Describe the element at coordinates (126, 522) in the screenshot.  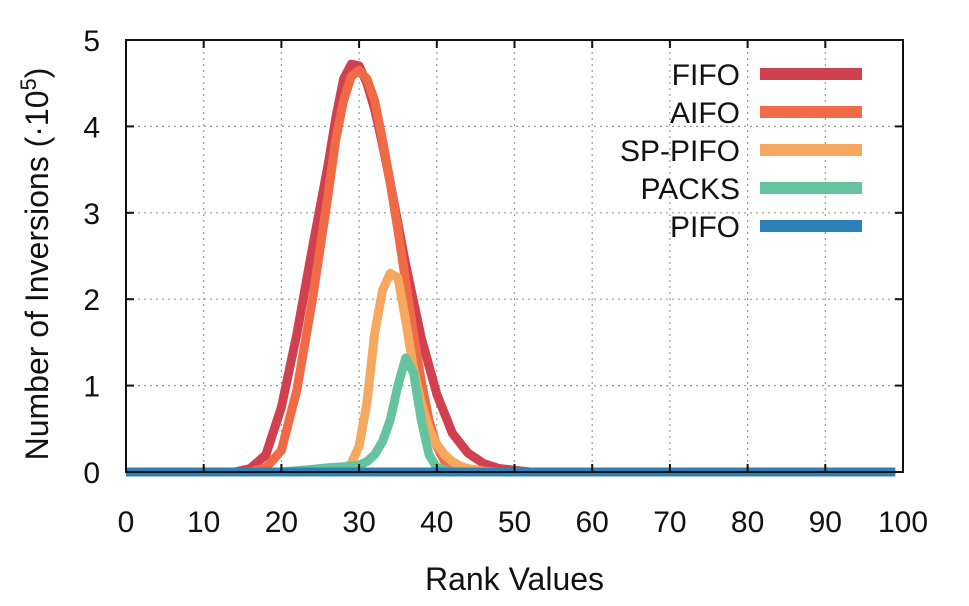
I see `x-tick-label: 0` at that location.